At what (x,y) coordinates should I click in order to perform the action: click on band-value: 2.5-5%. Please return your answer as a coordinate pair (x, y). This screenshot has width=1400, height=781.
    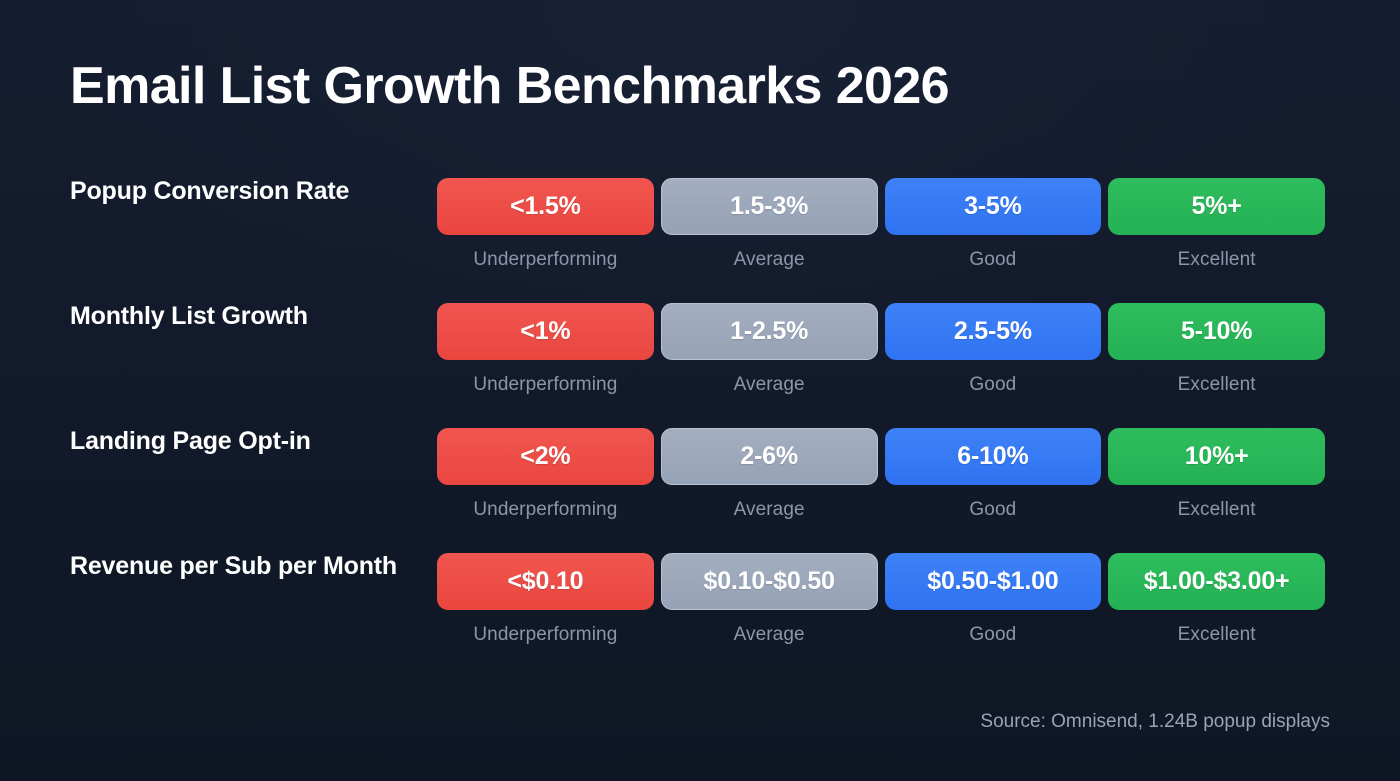
    Looking at the image, I should click on (993, 331).